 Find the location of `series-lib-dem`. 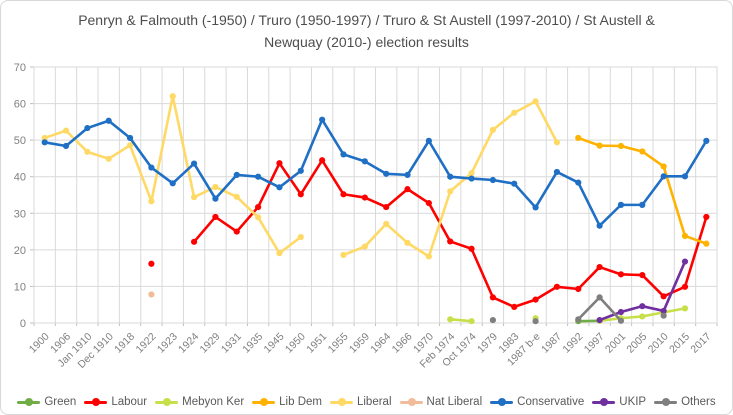

series-lib-dem is located at coordinates (642, 190).